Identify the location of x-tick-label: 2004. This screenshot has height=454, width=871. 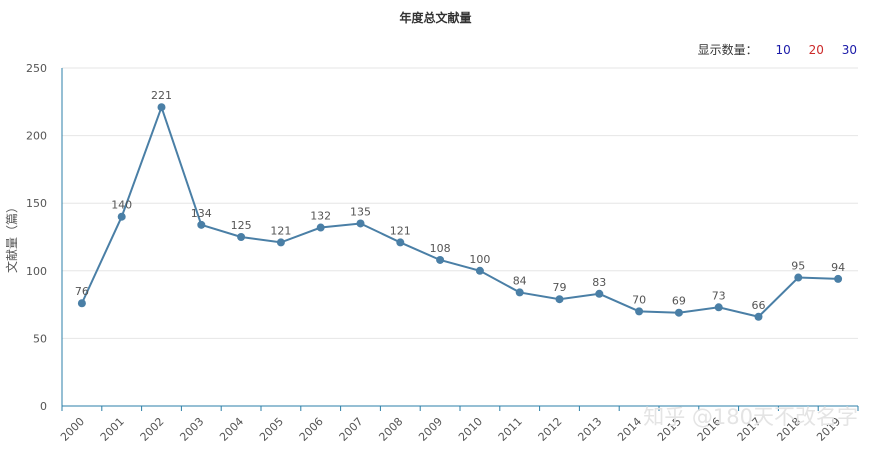
(231, 429).